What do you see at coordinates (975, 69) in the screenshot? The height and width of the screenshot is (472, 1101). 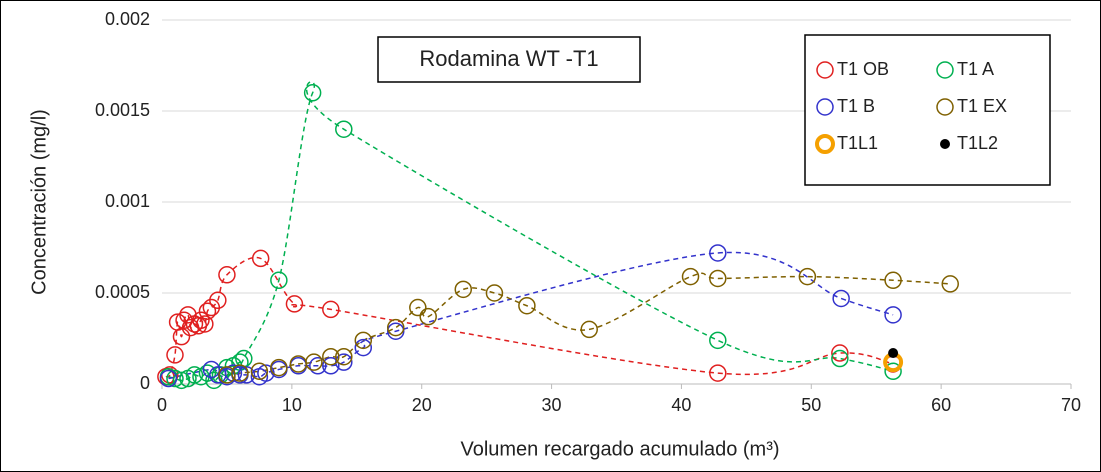 I see `legend-label: T1 A` at bounding box center [975, 69].